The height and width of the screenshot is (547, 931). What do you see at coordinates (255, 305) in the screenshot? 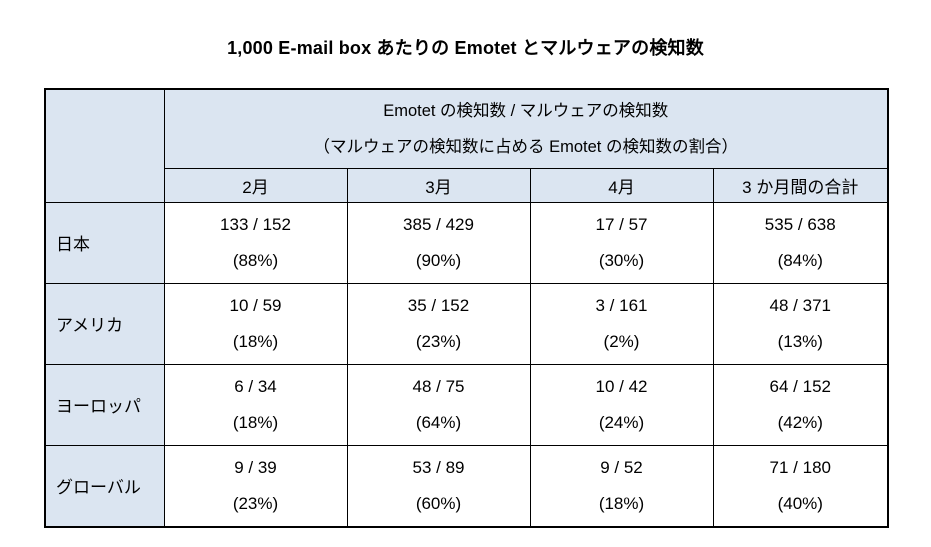
I see `cell-ratio: 10 / 59` at bounding box center [255, 305].